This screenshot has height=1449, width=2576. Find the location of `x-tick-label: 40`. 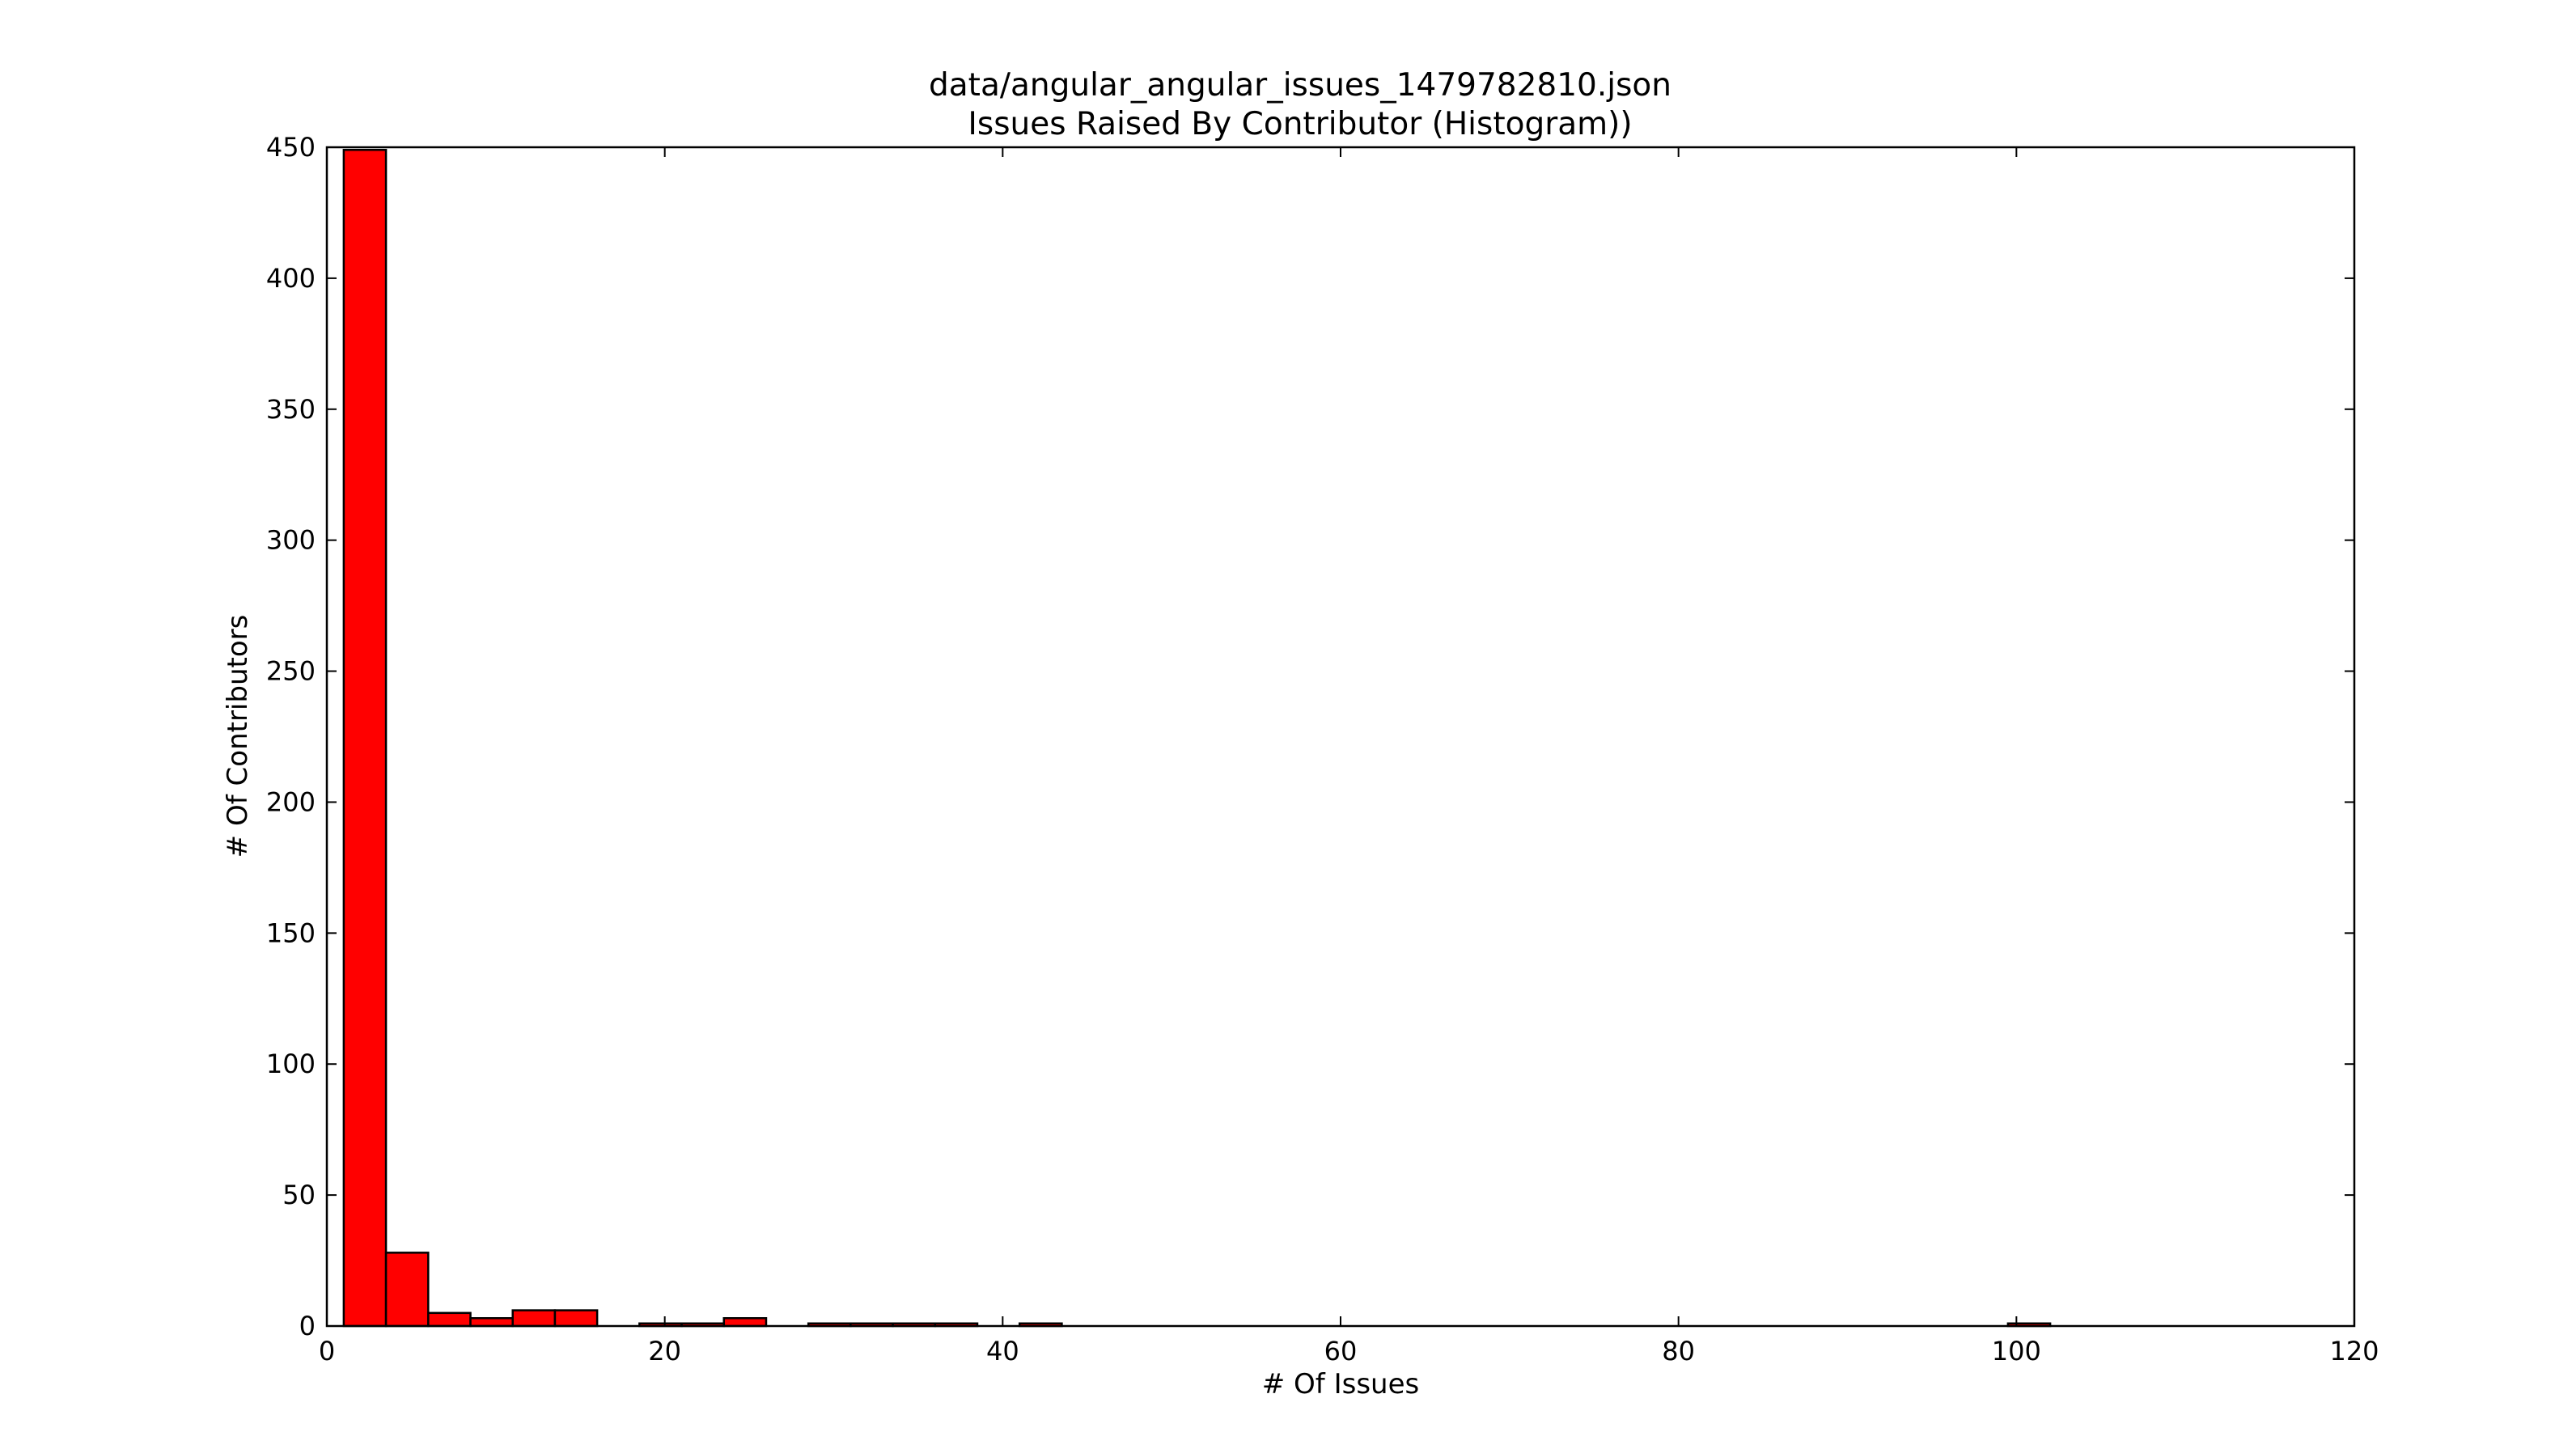

x-tick-label: 40 is located at coordinates (1002, 1351).